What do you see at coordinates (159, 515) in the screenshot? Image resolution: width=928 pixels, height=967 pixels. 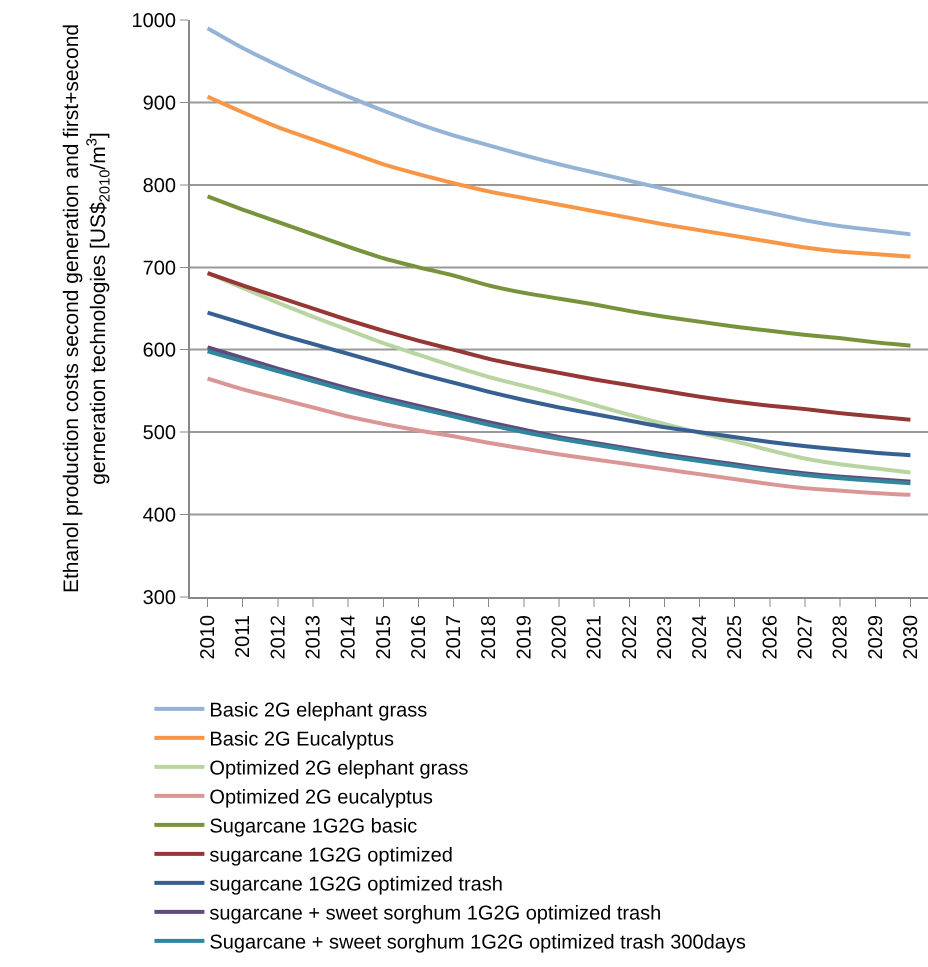 I see `y-tick-label: 400` at bounding box center [159, 515].